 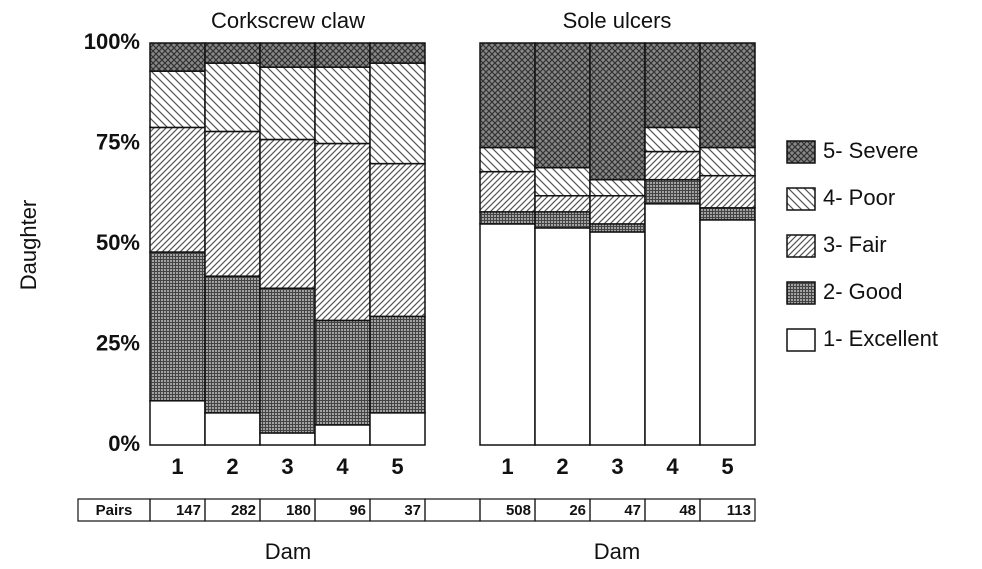 What do you see at coordinates (28, 245) in the screenshot?
I see `y-axis-label: Daughter` at bounding box center [28, 245].